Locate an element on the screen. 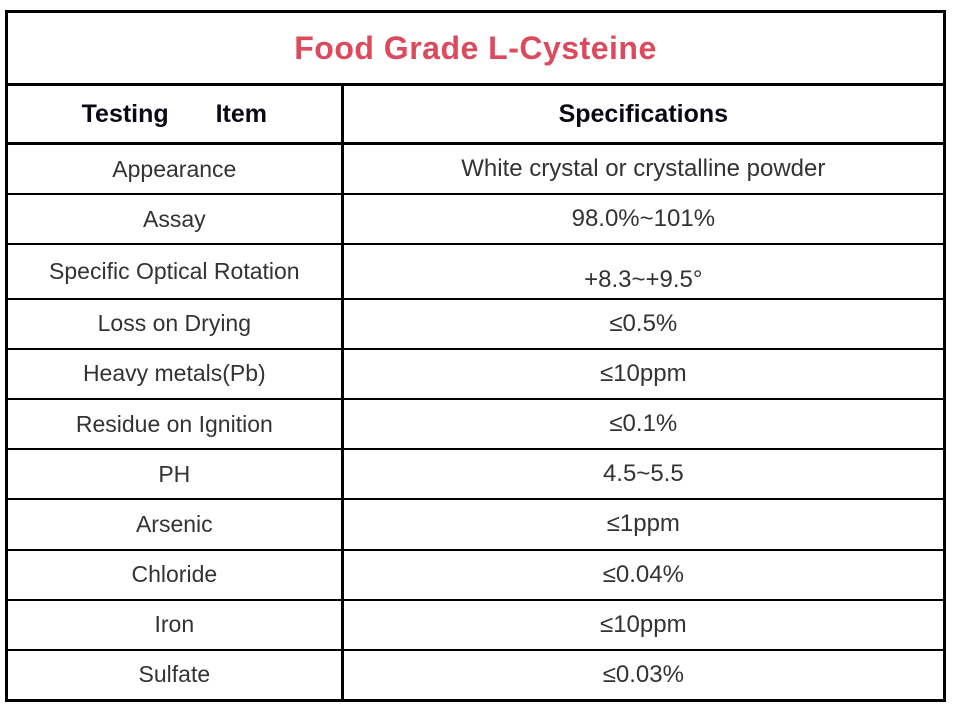 Image resolution: width=960 pixels, height=711 pixels. specification-value: ≤0.04% is located at coordinates (643, 574).